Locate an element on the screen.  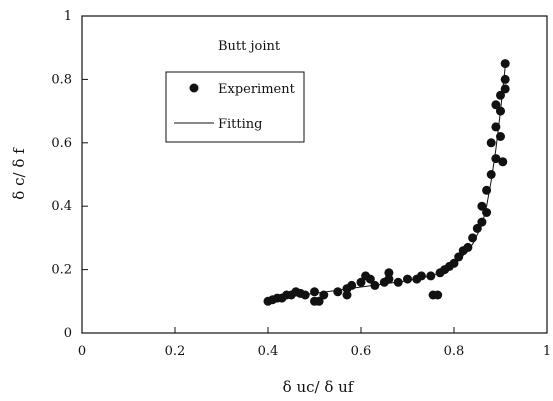
y-tick-label: 0.6 is located at coordinates (61, 143).